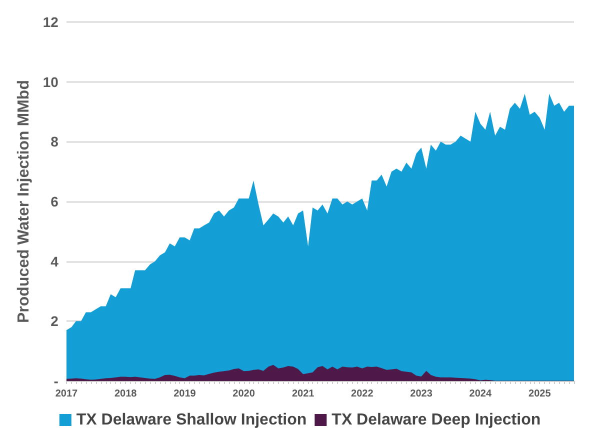 The height and width of the screenshot is (445, 600). Describe the element at coordinates (54, 261) in the screenshot. I see `y-tick-label: 4` at that location.